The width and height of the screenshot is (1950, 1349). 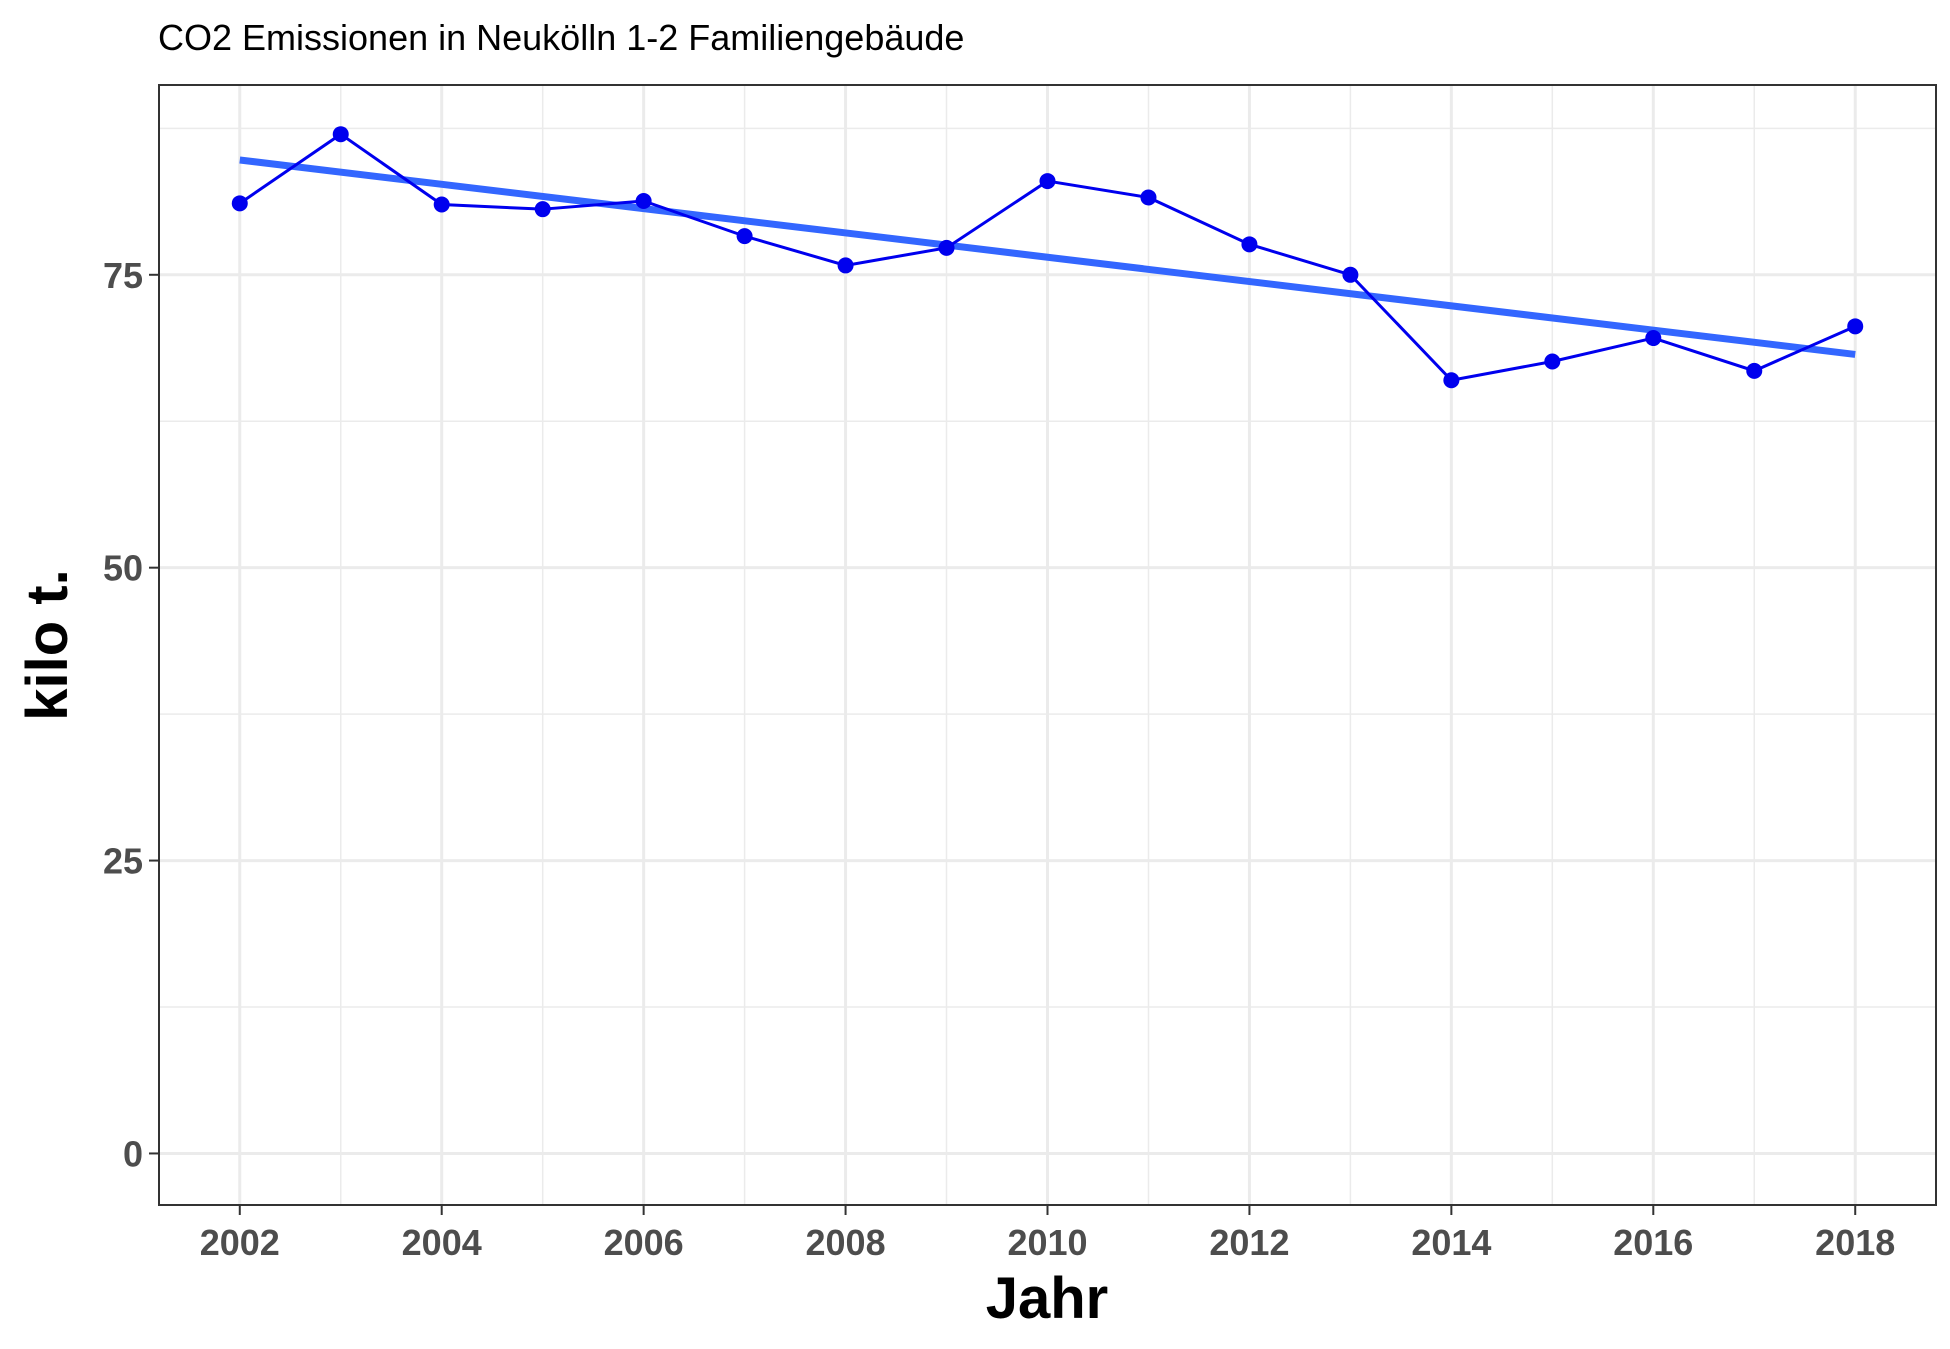 What do you see at coordinates (123, 568) in the screenshot?
I see `y-tick-label: 50` at bounding box center [123, 568].